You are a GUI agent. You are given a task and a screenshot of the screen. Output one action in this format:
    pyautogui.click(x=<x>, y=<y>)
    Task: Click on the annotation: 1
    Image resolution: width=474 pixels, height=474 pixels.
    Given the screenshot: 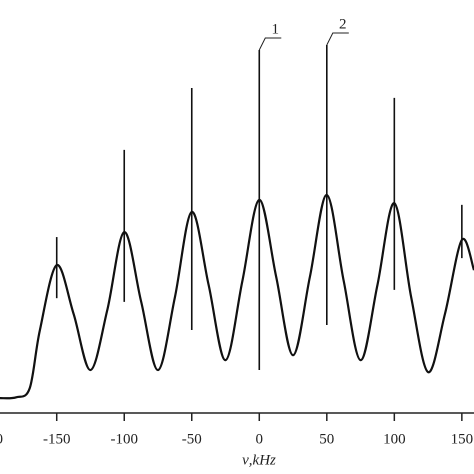 What is the action you would take?
    pyautogui.click(x=276, y=29)
    